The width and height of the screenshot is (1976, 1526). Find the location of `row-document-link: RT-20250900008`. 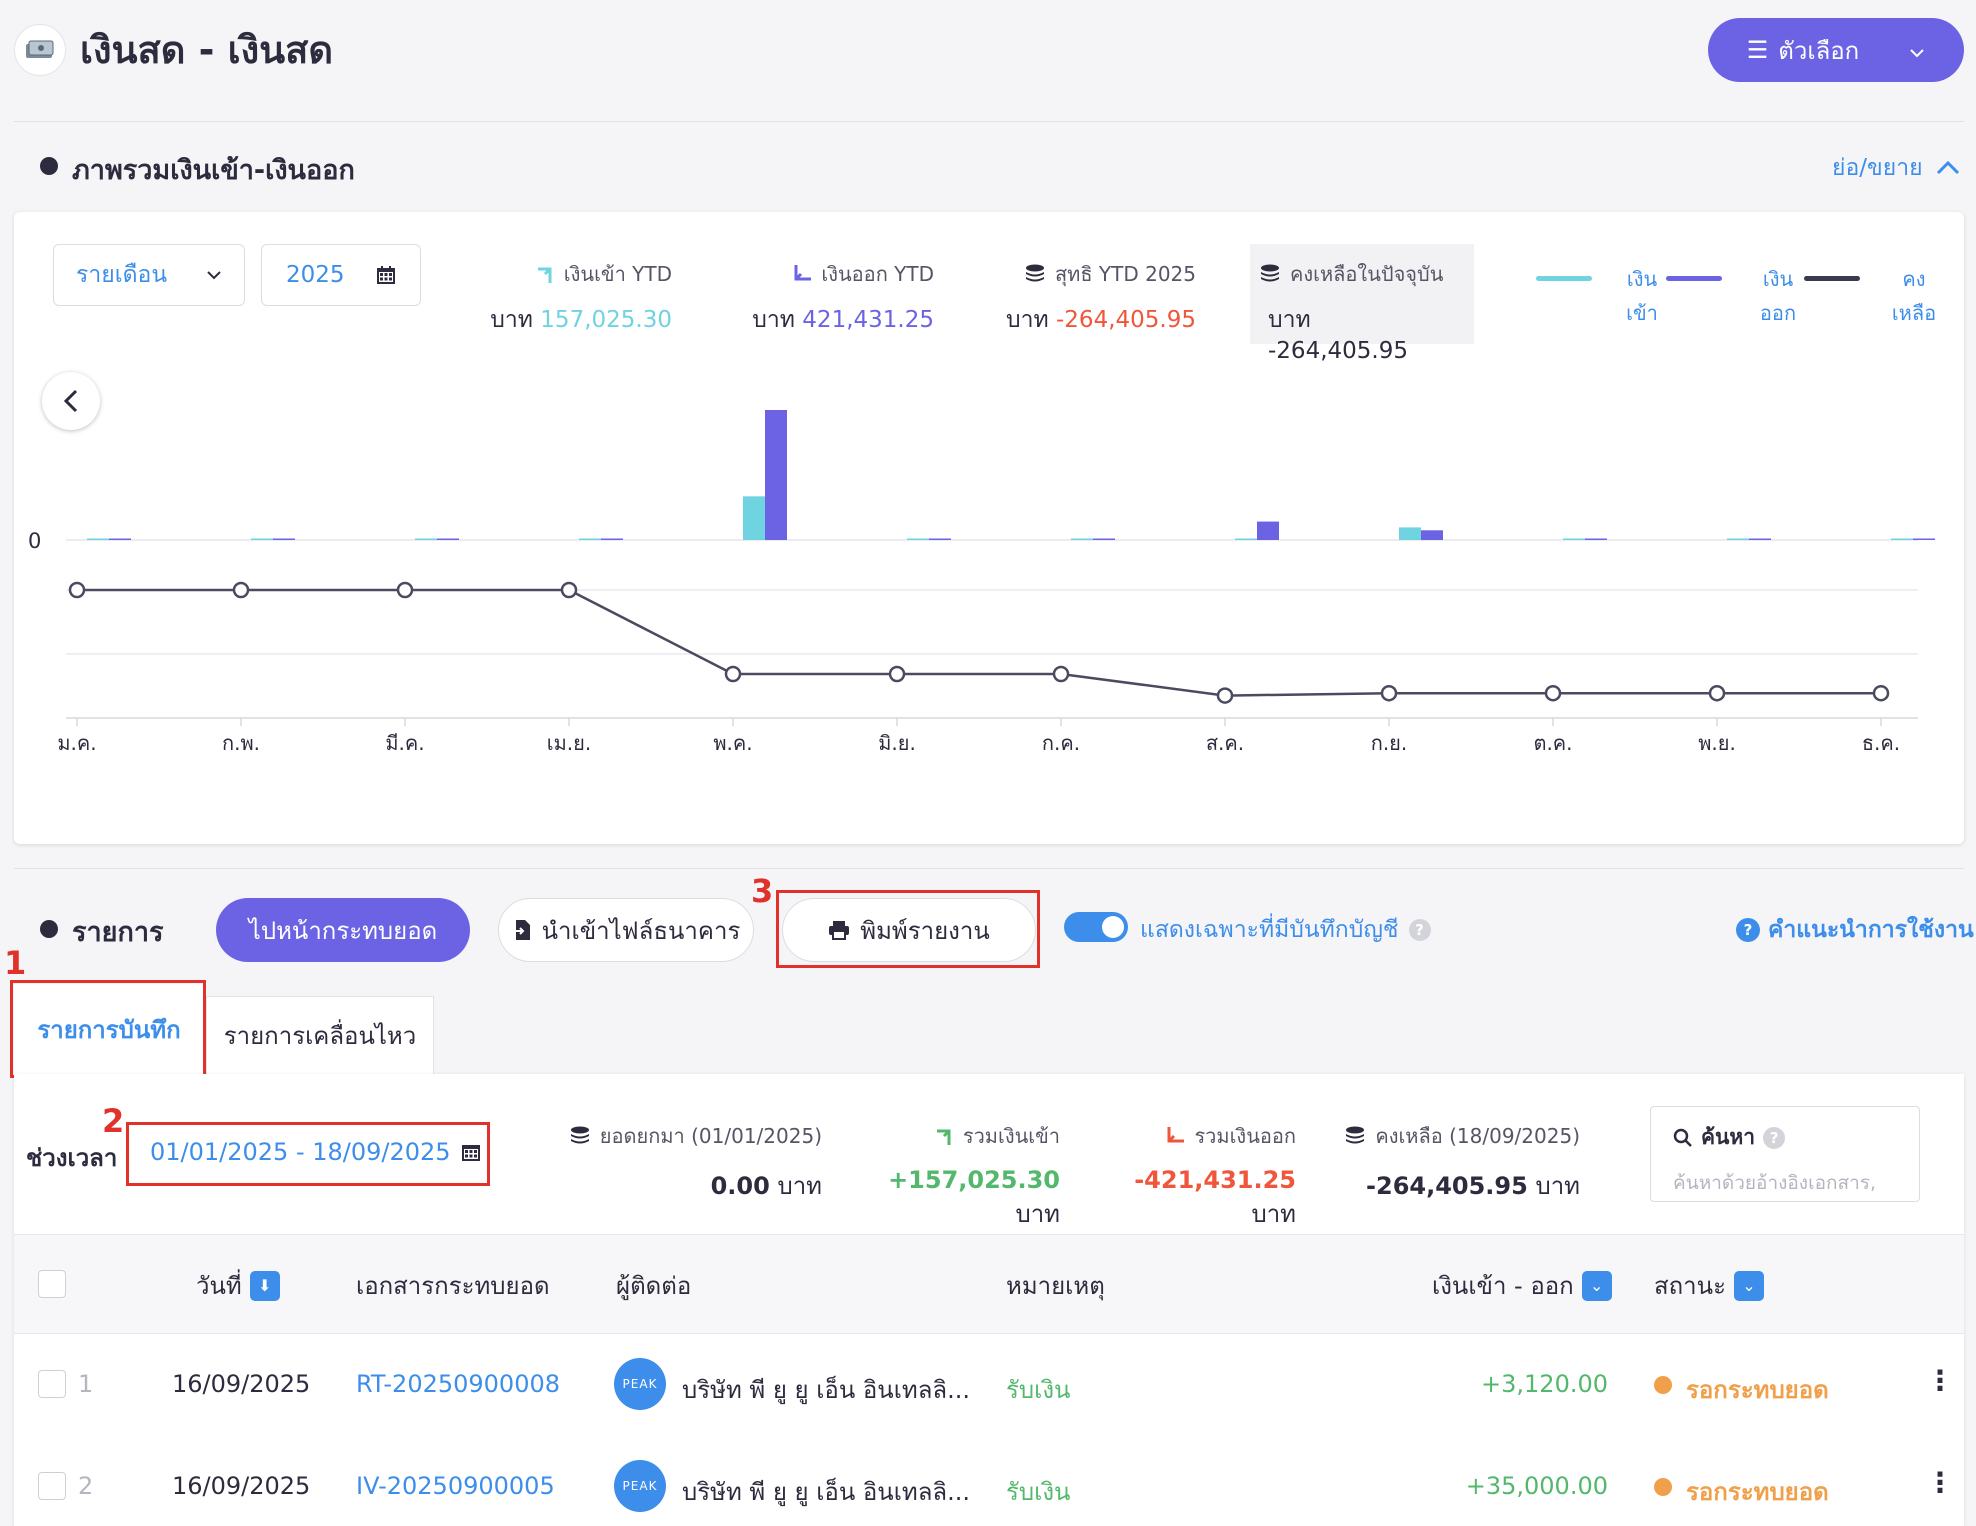

row-document-link: RT-20250900008 is located at coordinates (458, 1384).